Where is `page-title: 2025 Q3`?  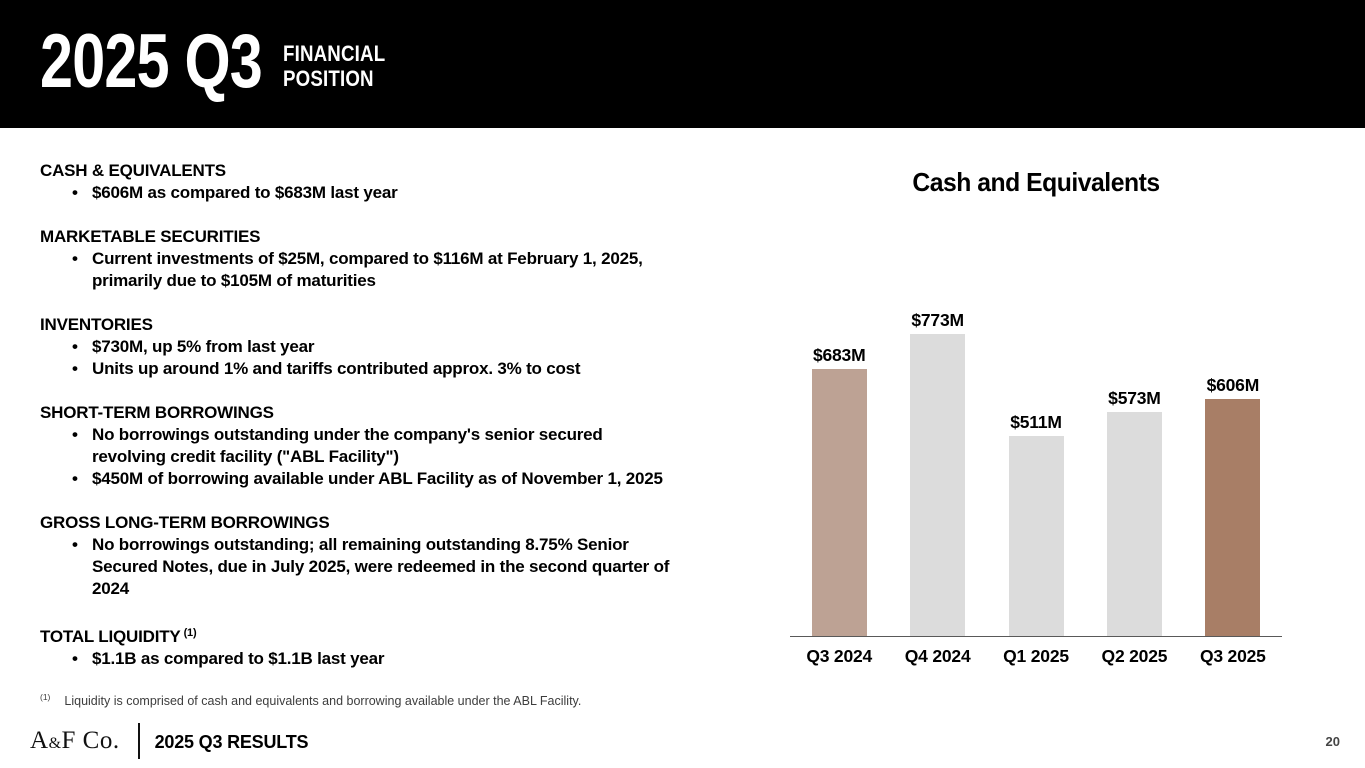 page-title: 2025 Q3 is located at coordinates (151, 61).